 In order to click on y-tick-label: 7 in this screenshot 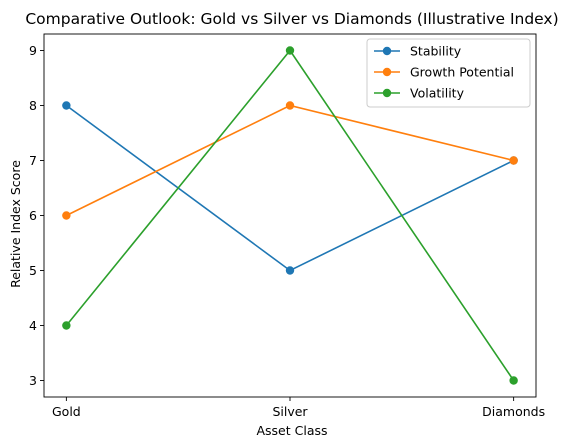, I will do `click(33, 160)`.